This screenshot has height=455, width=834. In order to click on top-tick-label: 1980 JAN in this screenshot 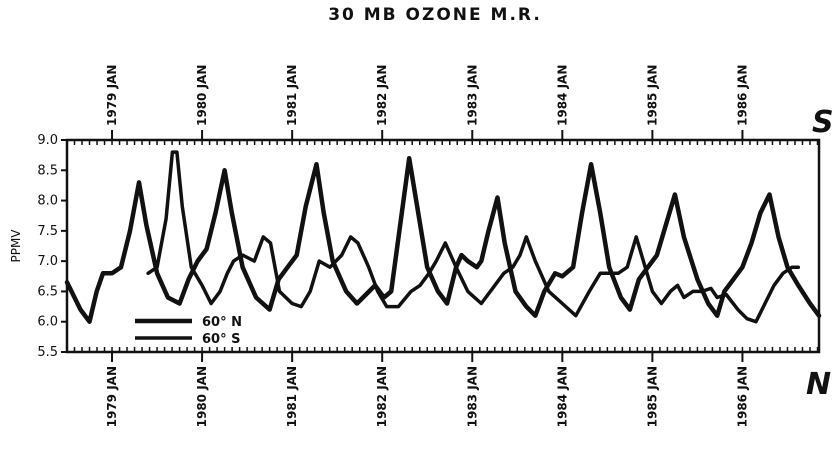, I will do `click(202, 95)`.